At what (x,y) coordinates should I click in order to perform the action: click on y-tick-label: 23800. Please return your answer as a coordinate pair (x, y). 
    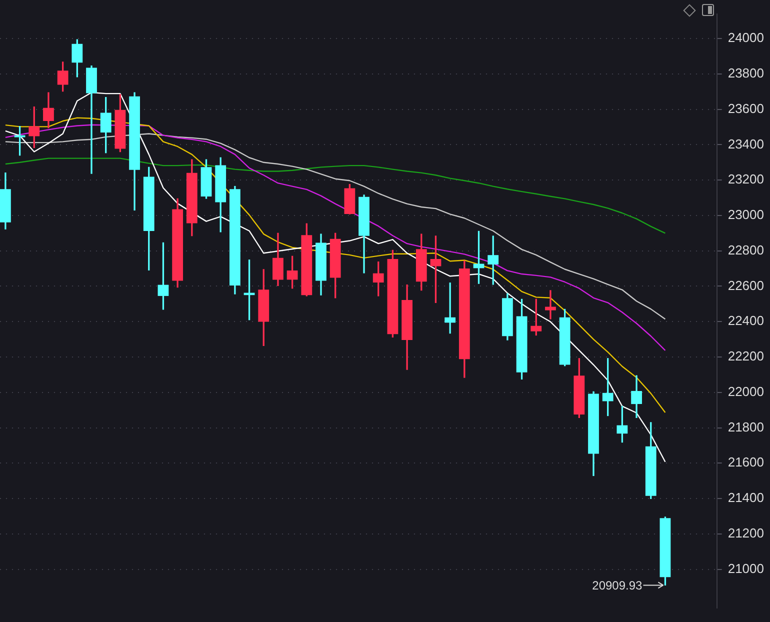
    Looking at the image, I should click on (746, 73).